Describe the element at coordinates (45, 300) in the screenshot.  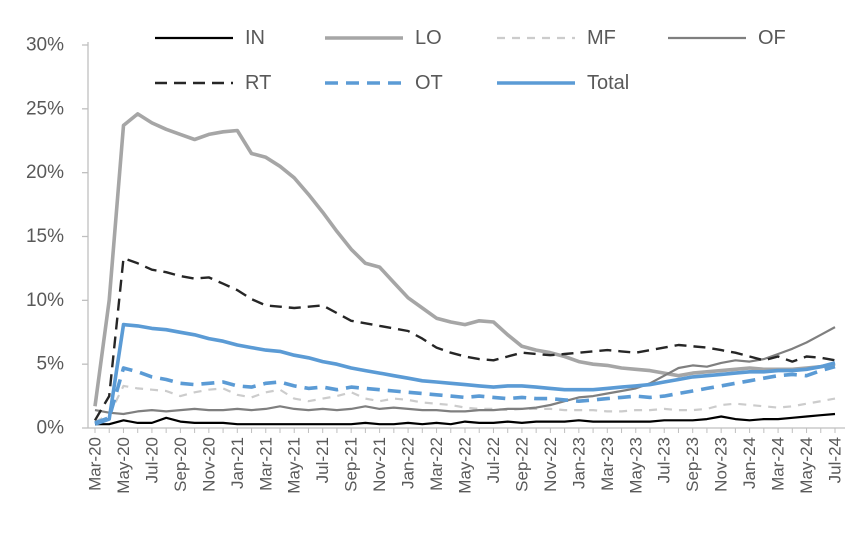
I see `y-axis-label: 10%` at that location.